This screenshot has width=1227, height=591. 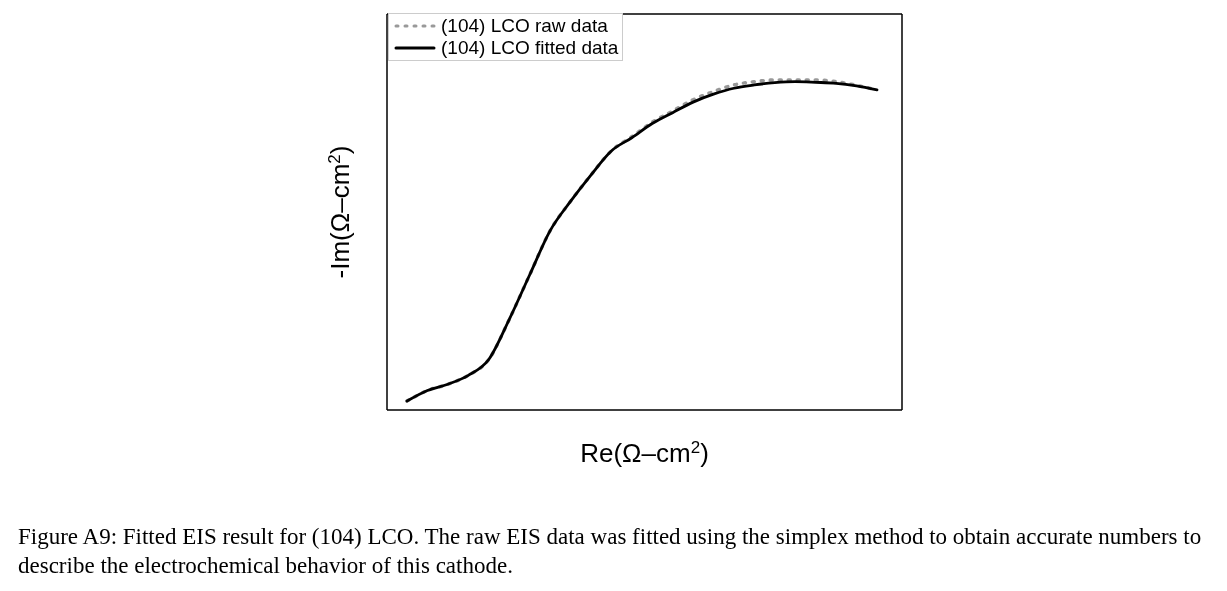 What do you see at coordinates (524, 26) in the screenshot?
I see `legend-label: (104) LCO raw data` at bounding box center [524, 26].